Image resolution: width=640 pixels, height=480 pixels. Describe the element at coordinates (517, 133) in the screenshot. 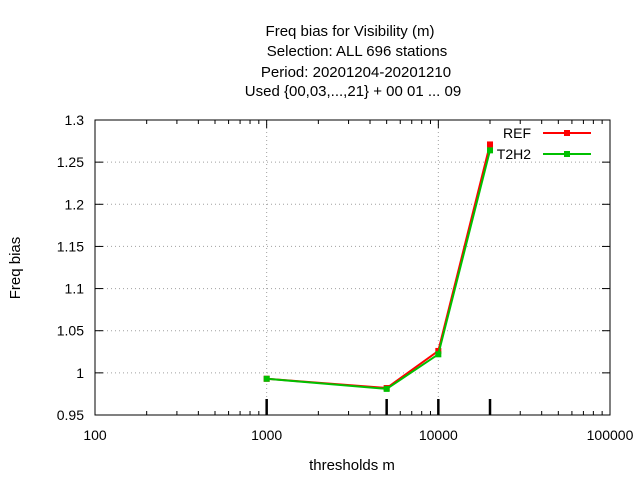

I see `legend-label: REF` at that location.